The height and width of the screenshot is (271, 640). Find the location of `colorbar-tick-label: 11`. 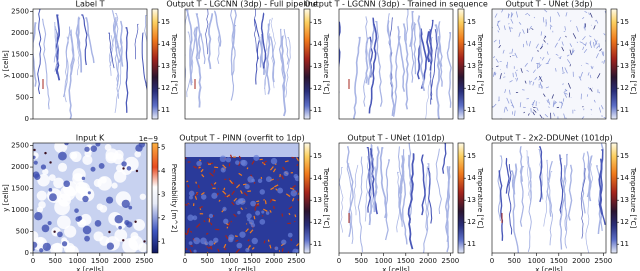

colorbar-tick-label: 11 is located at coordinates (165, 110).